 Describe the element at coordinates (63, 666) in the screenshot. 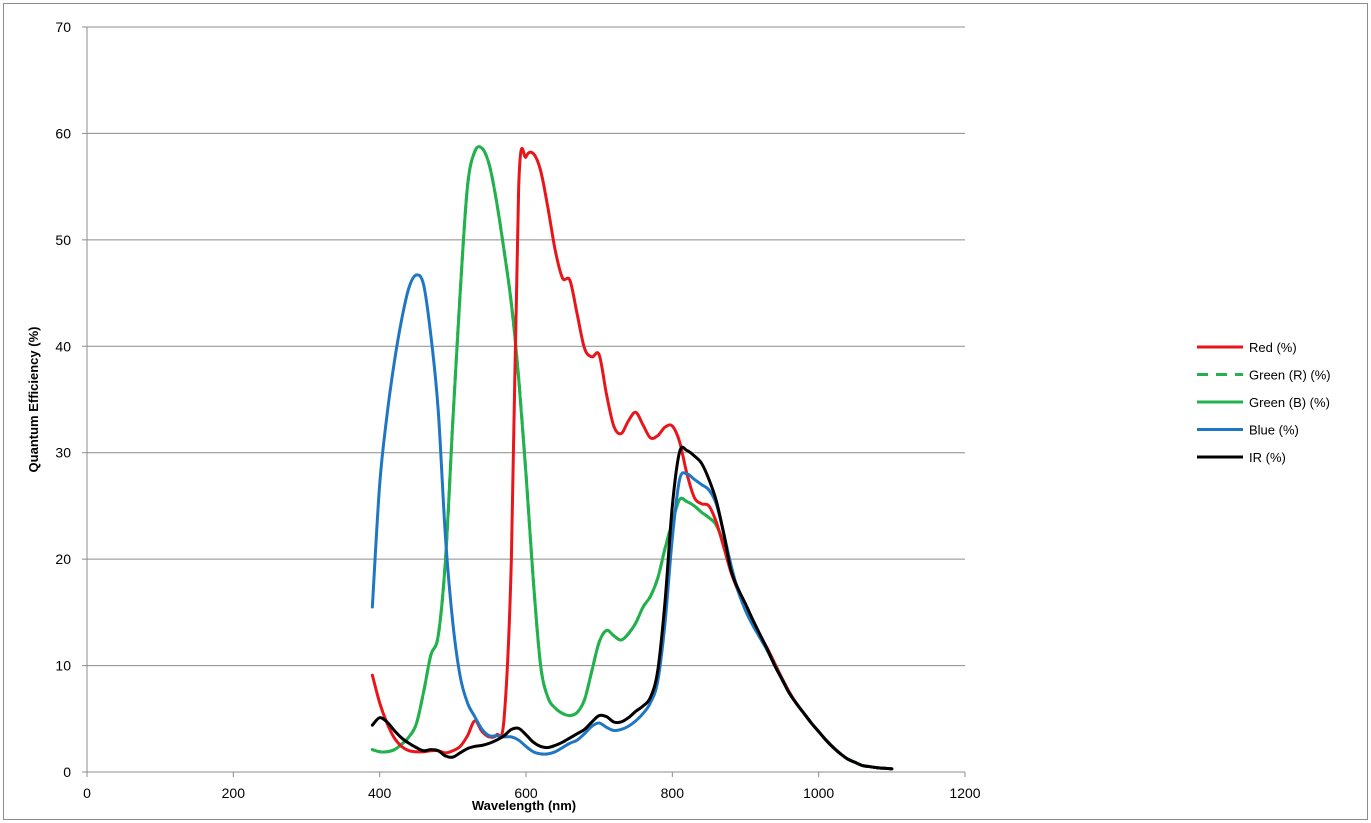

I see `y-tick-label: 10` at that location.